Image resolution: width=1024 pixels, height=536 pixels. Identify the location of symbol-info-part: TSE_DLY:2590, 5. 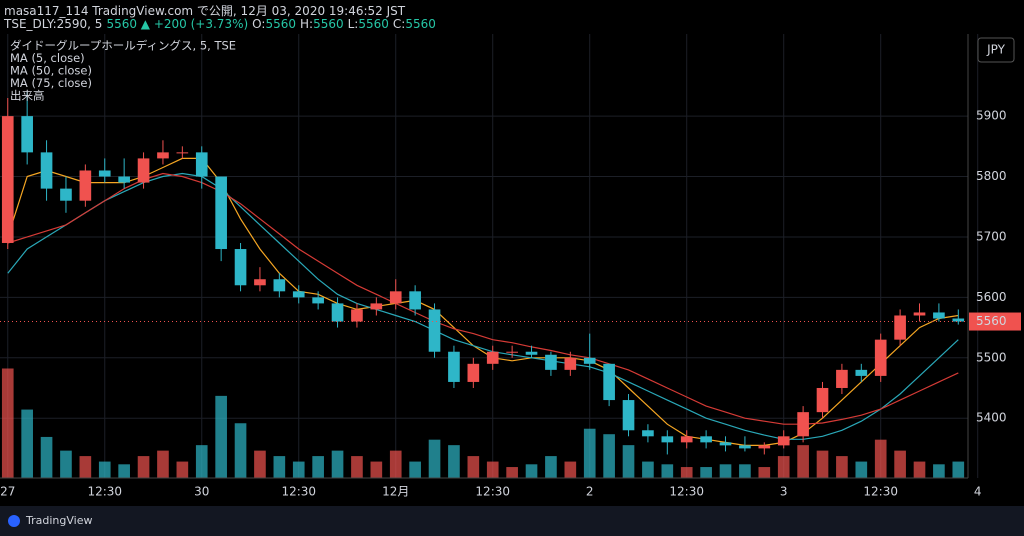
(53, 24).